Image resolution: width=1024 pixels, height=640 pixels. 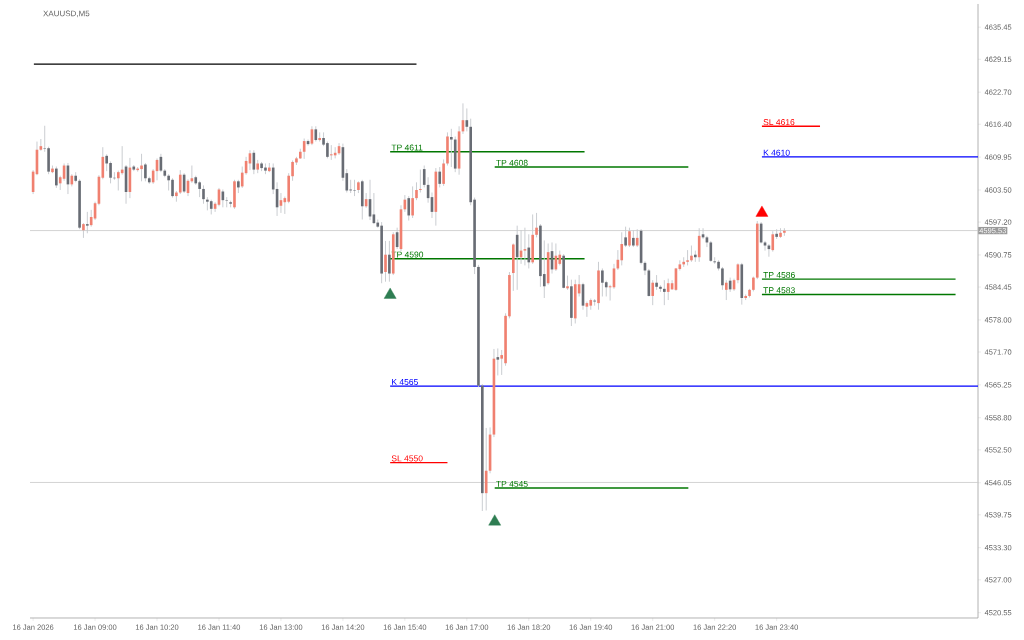 I want to click on series-label: SL 4550, so click(x=407, y=458).